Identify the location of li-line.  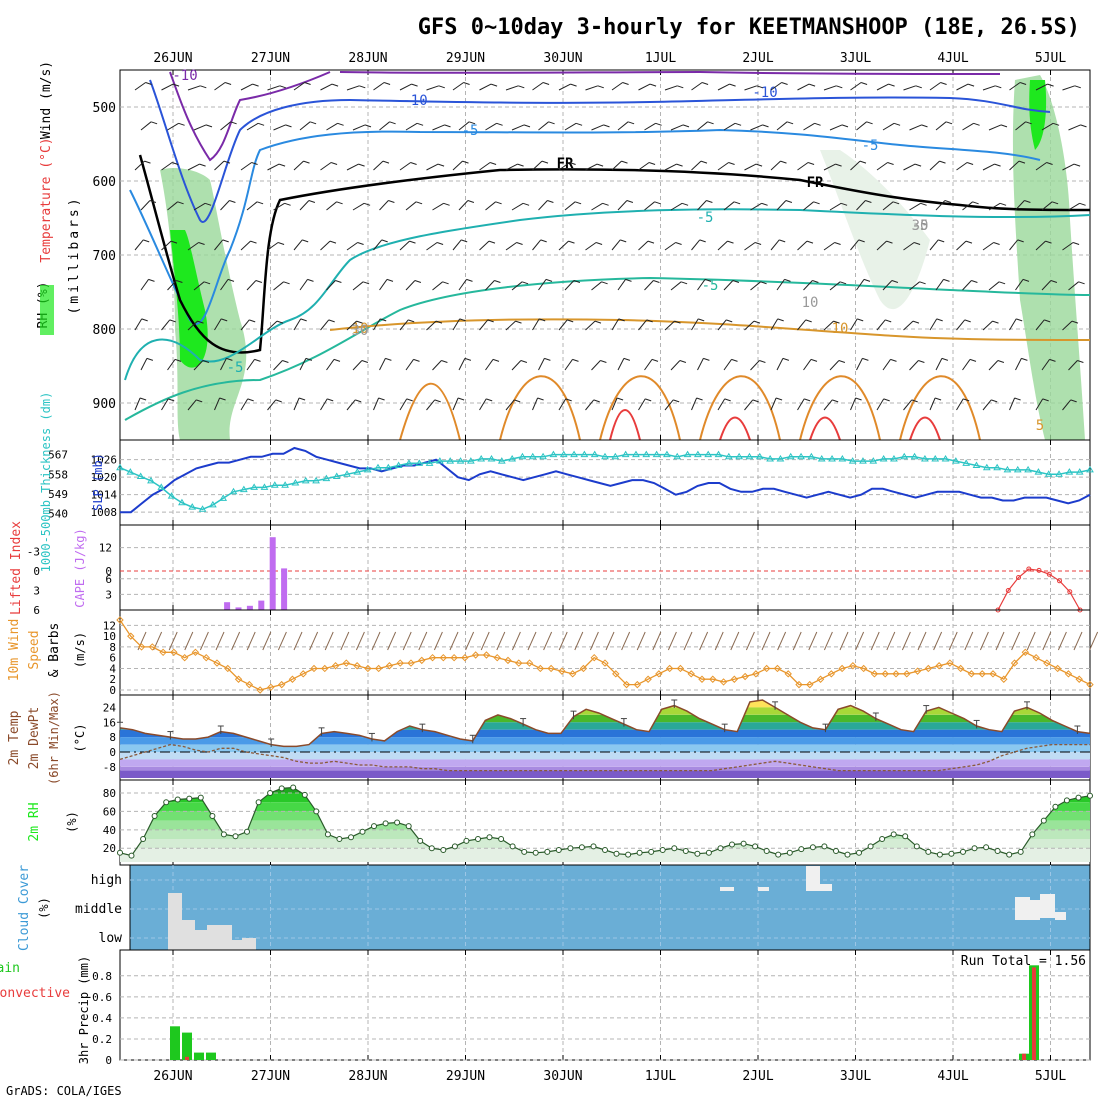
(1039, 589).